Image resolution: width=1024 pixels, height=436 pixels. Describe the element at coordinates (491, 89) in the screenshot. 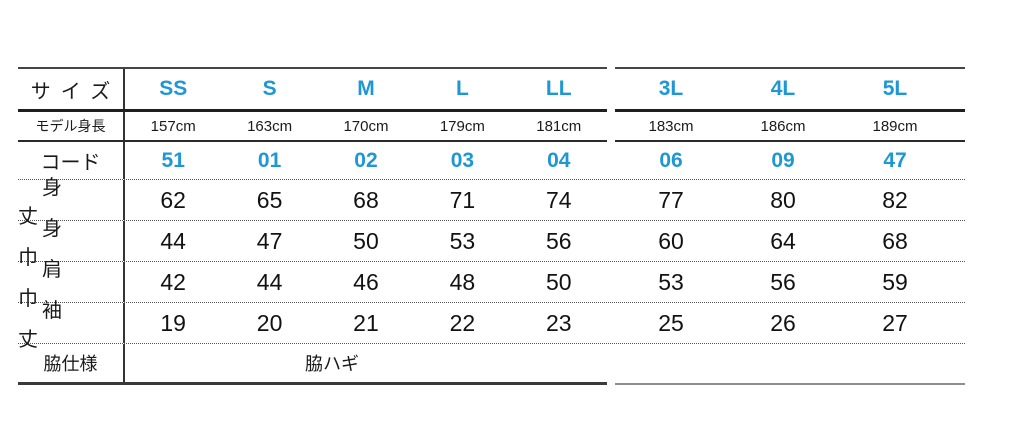

I see `table-row-sizes: サイズ SS S M L LL 3L 4L 5L` at that location.